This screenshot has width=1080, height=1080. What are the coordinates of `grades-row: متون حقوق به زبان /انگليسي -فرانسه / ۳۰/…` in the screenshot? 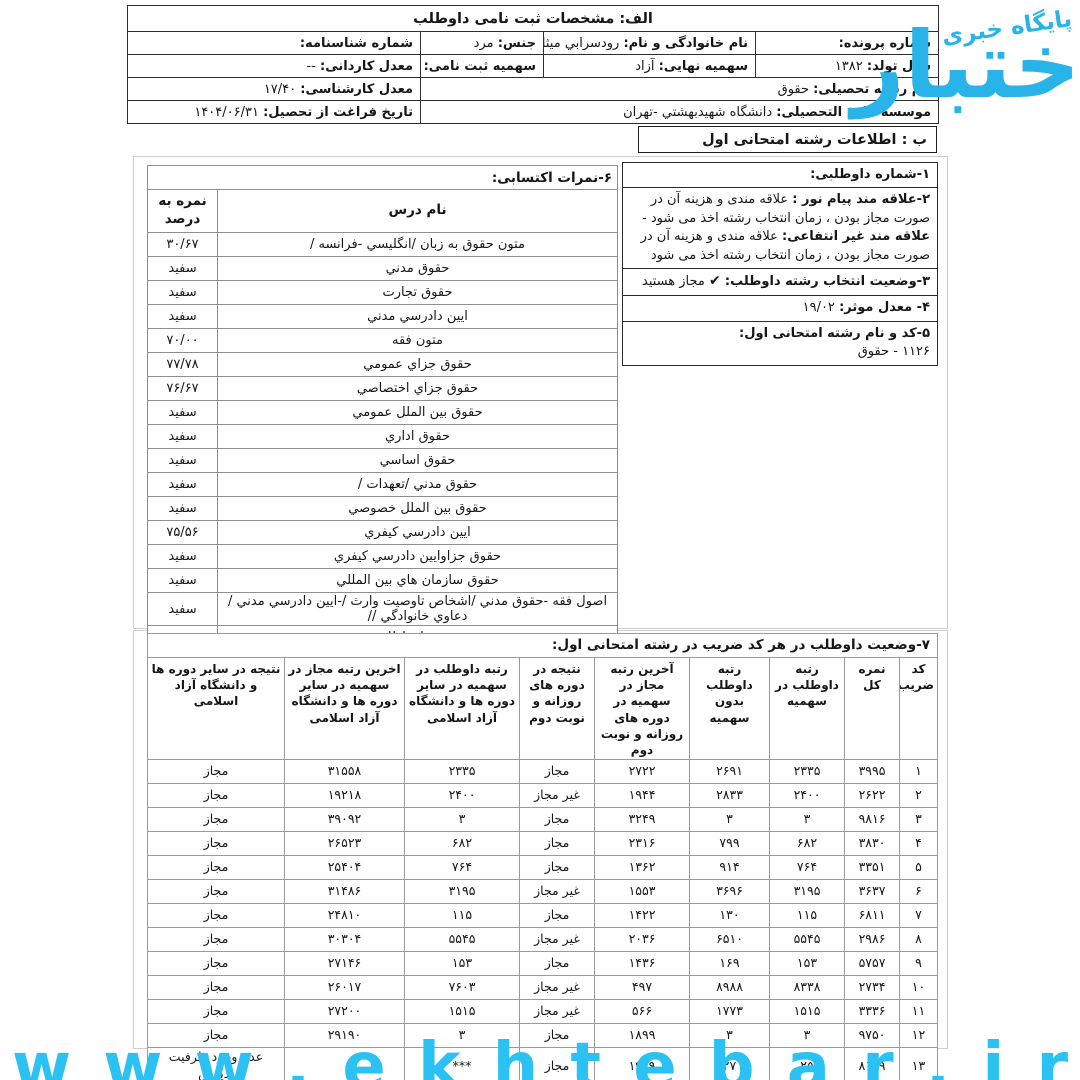 It's located at (382, 244).